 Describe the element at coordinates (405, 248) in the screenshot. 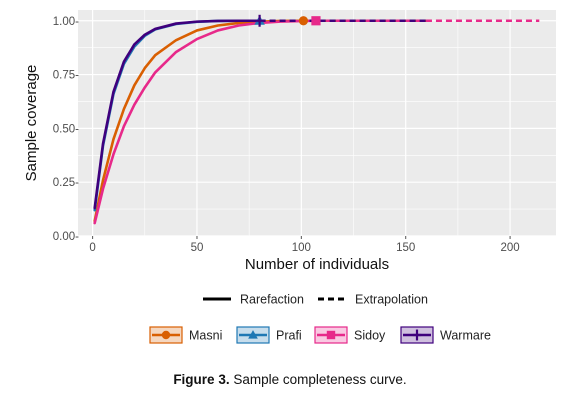

I see `x-tick-label: 150` at that location.